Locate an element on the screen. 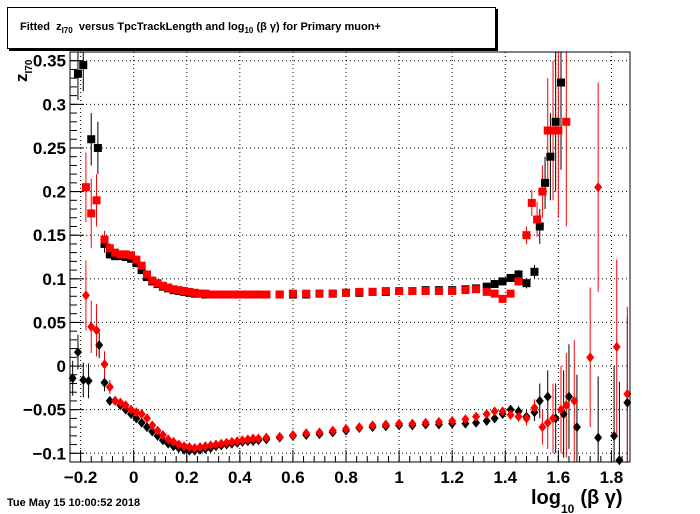 The height and width of the screenshot is (514, 700). y-tick-label: −0.1 is located at coordinates (49, 453).